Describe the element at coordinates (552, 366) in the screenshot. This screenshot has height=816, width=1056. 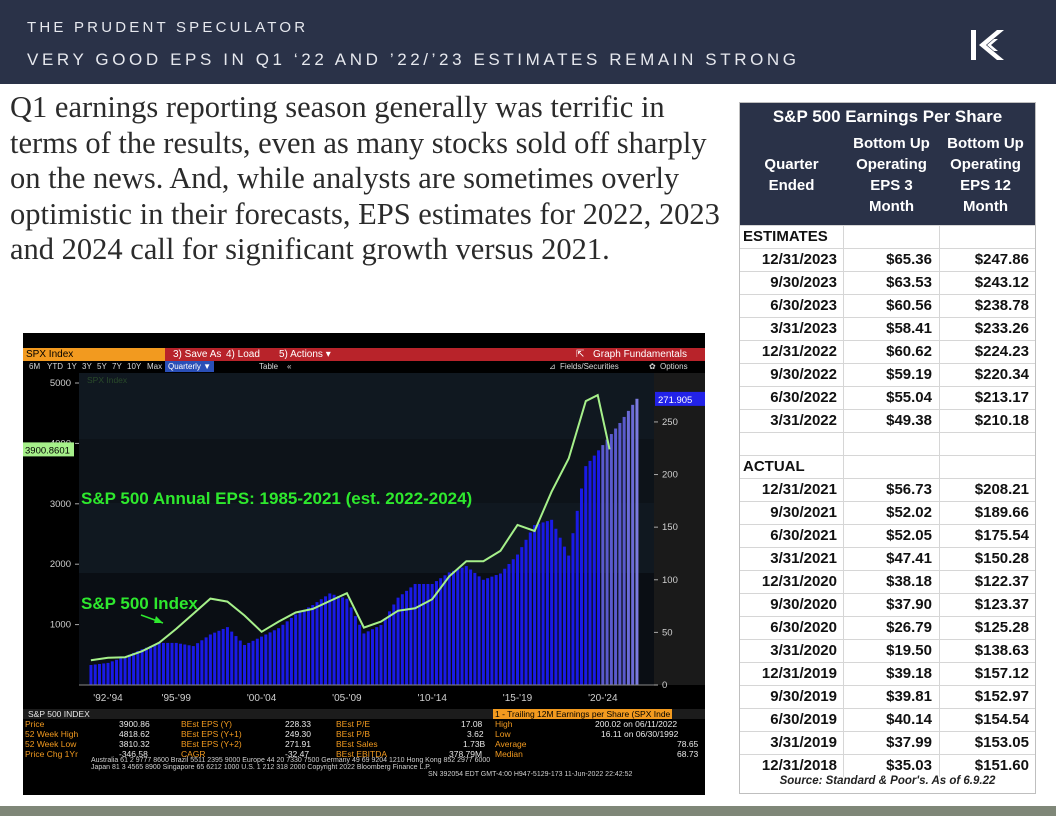
I see `fields-icon: ⊿` at that location.